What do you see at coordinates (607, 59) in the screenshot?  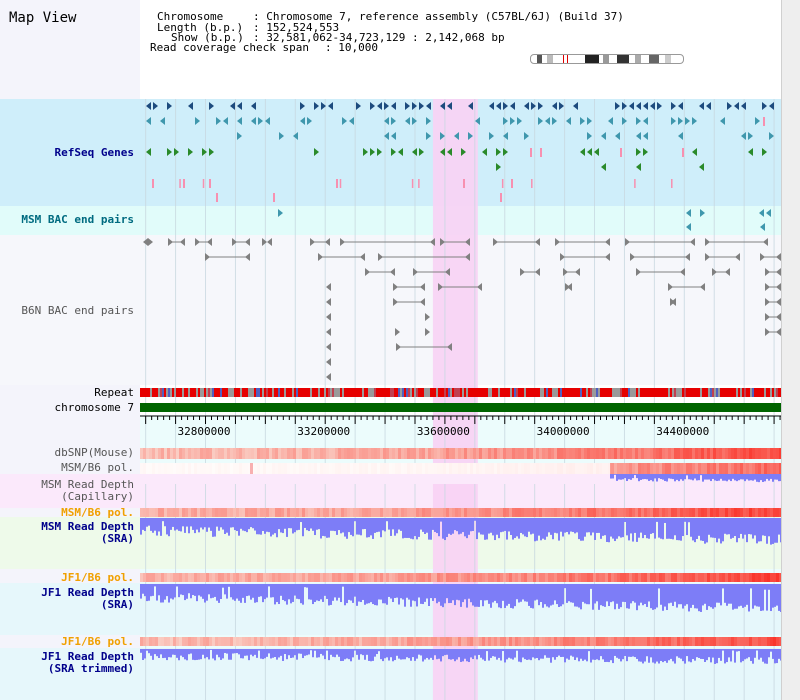 I see `chromosome-ideogram` at bounding box center [607, 59].